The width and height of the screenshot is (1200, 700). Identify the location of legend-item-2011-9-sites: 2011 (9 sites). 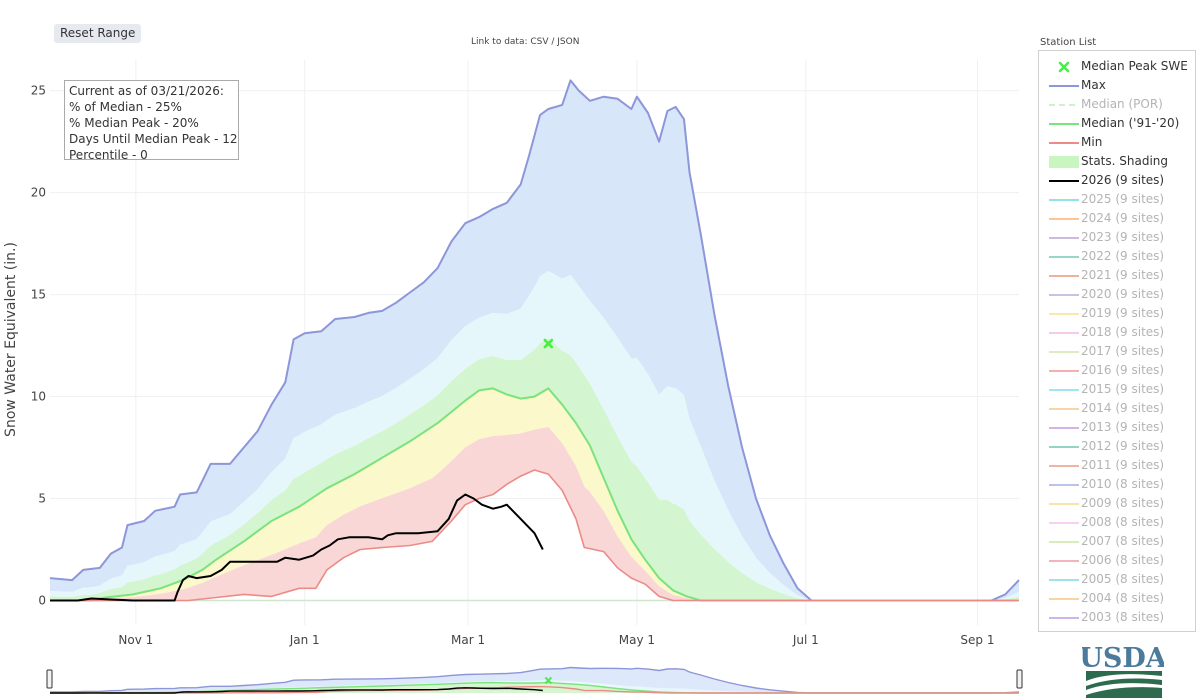
(1117, 465).